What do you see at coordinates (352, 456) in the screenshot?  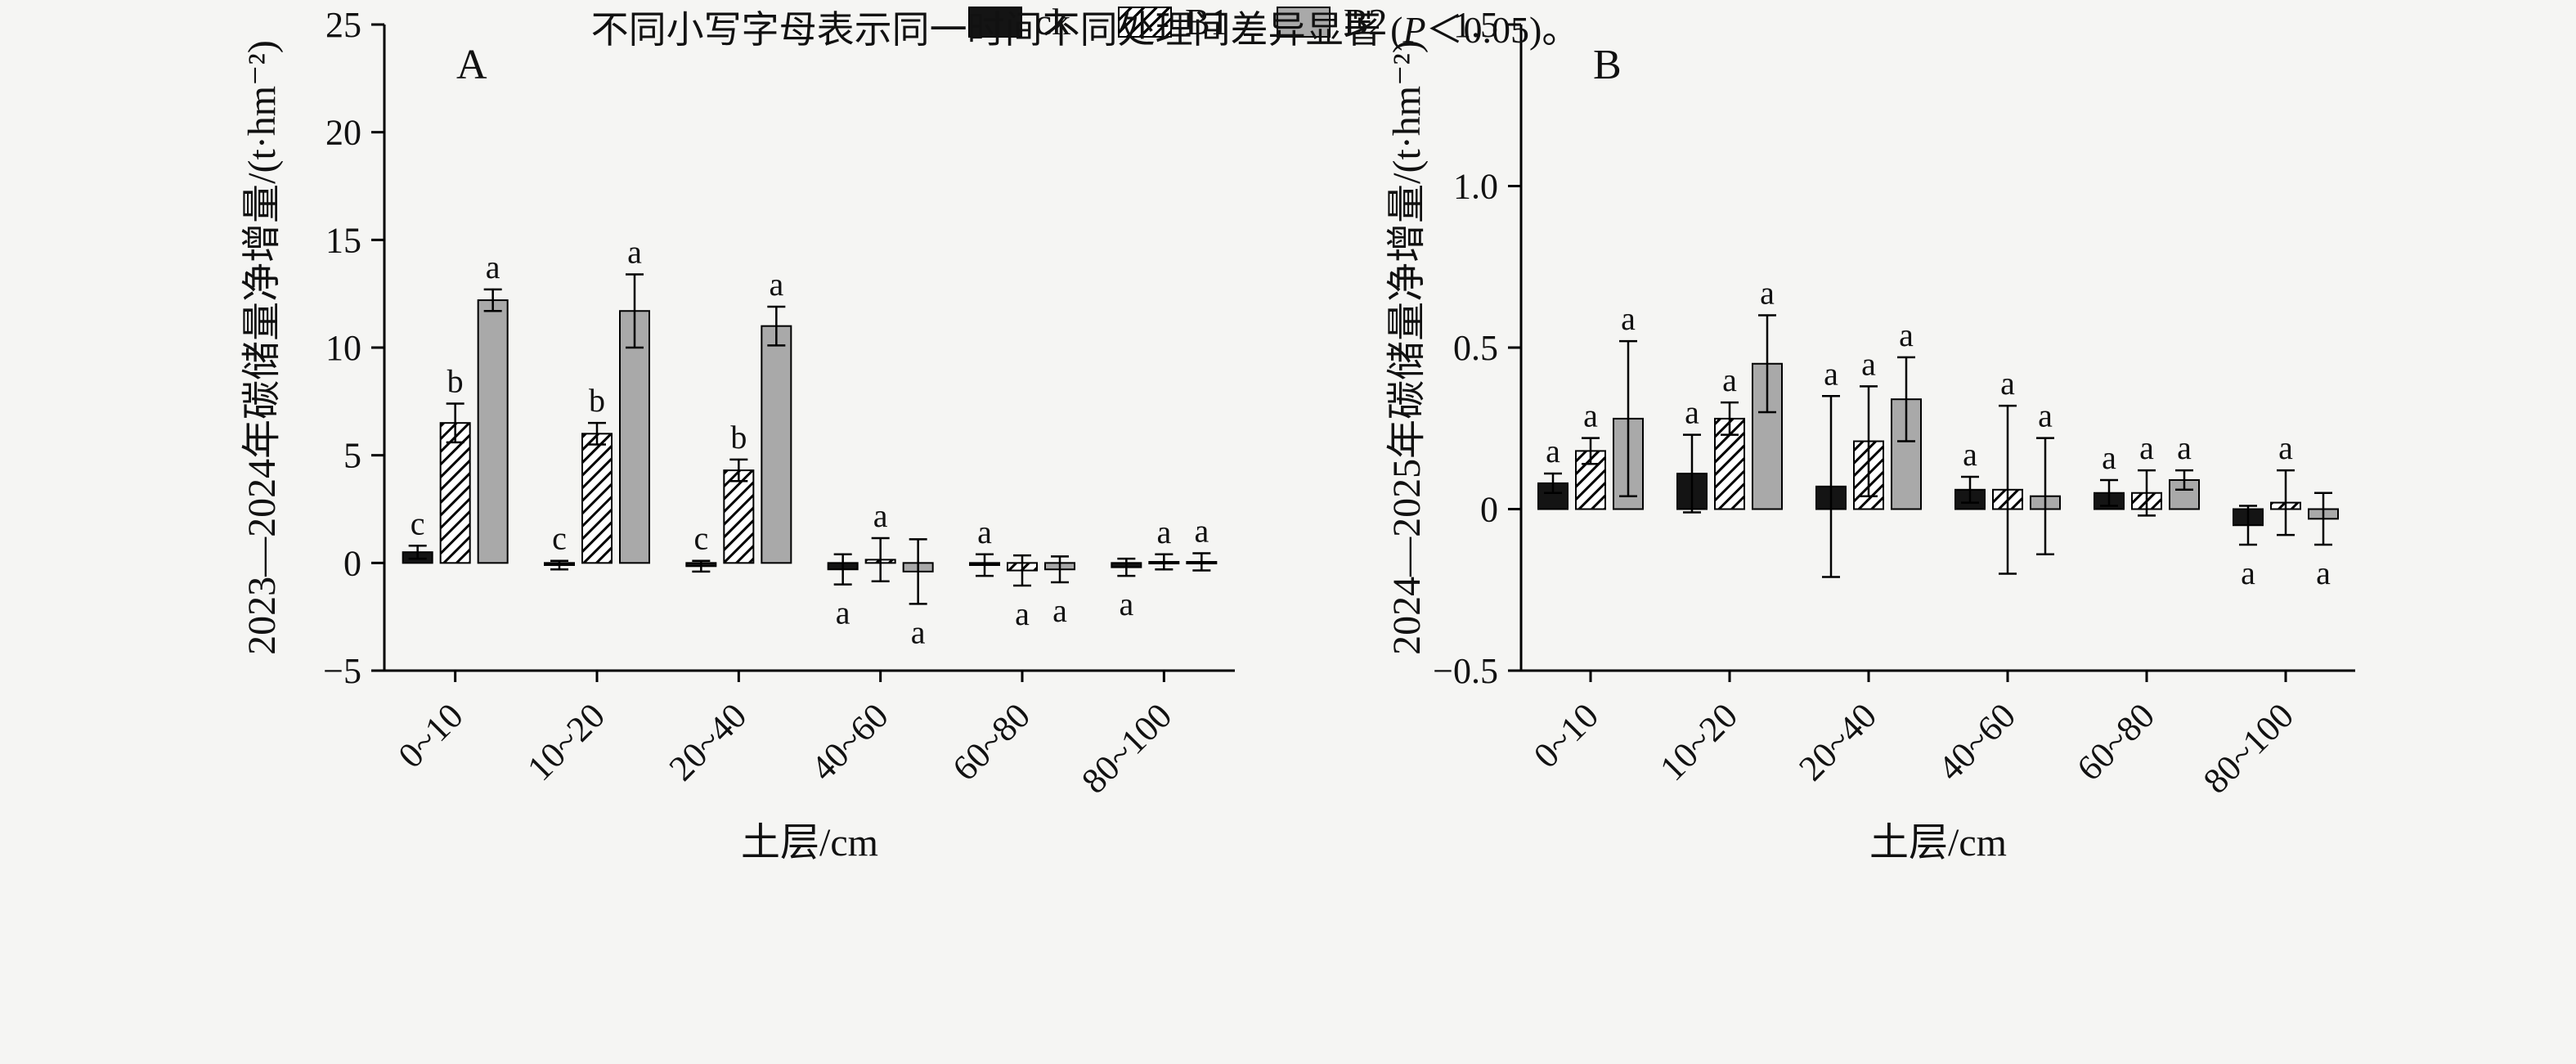 I see `y-tick-label: 5` at bounding box center [352, 456].